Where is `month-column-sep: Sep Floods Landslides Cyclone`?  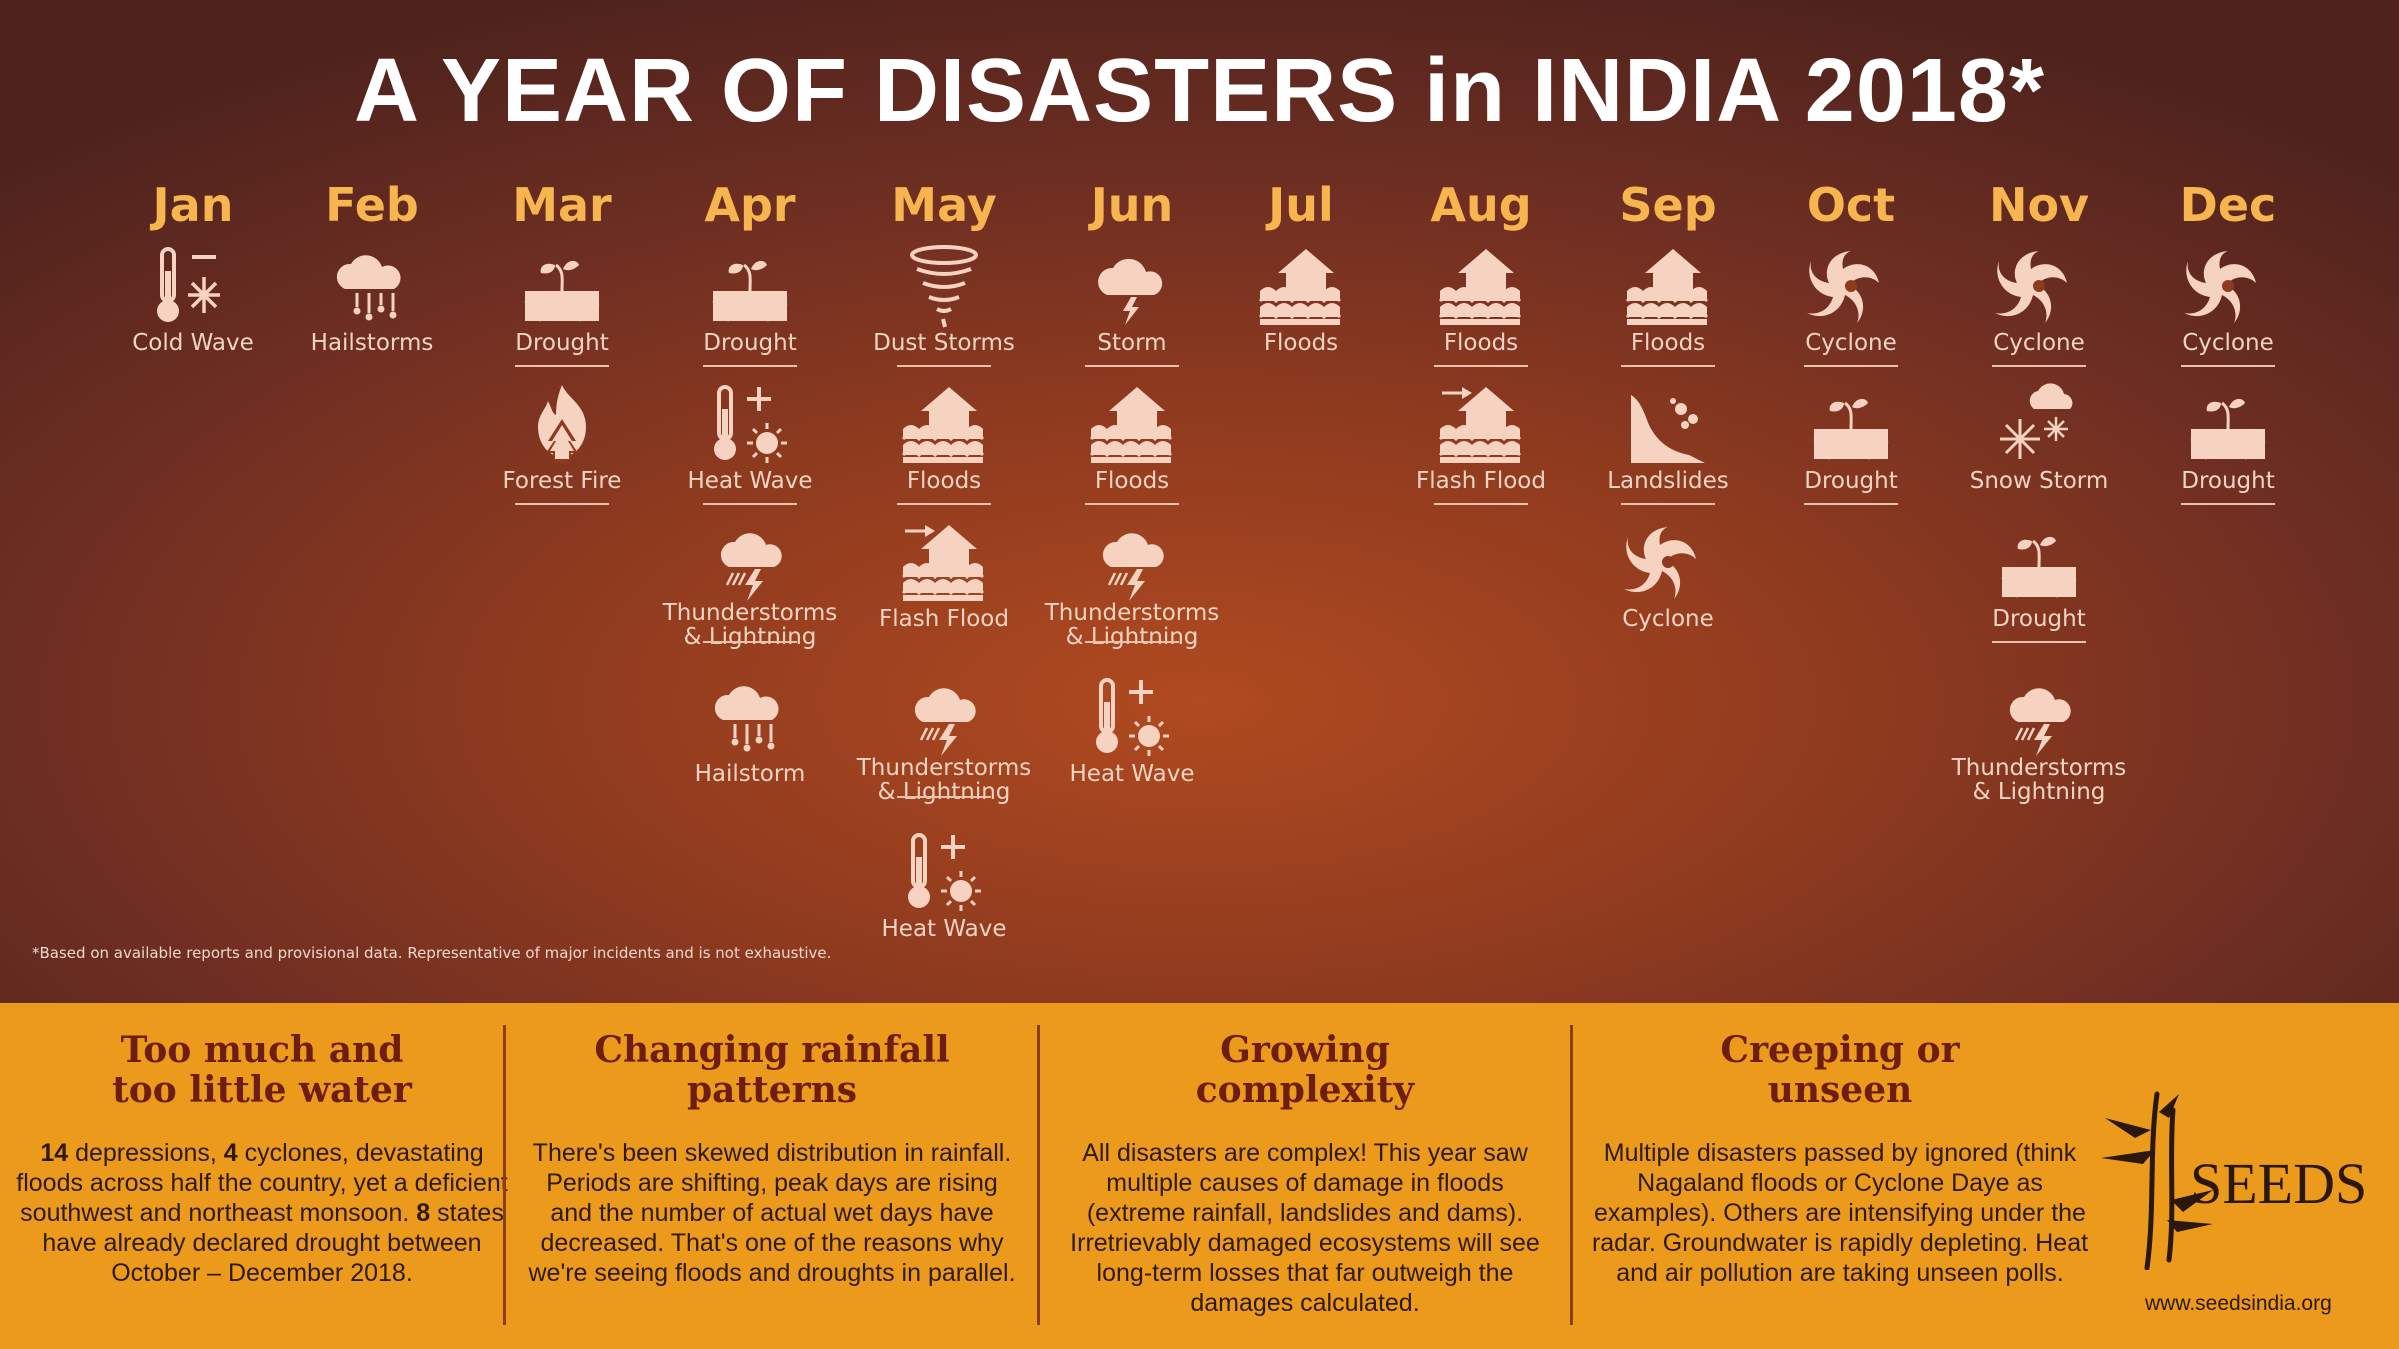
month-column-sep: Sep Floods Landslides Cyclone is located at coordinates (1668, 412).